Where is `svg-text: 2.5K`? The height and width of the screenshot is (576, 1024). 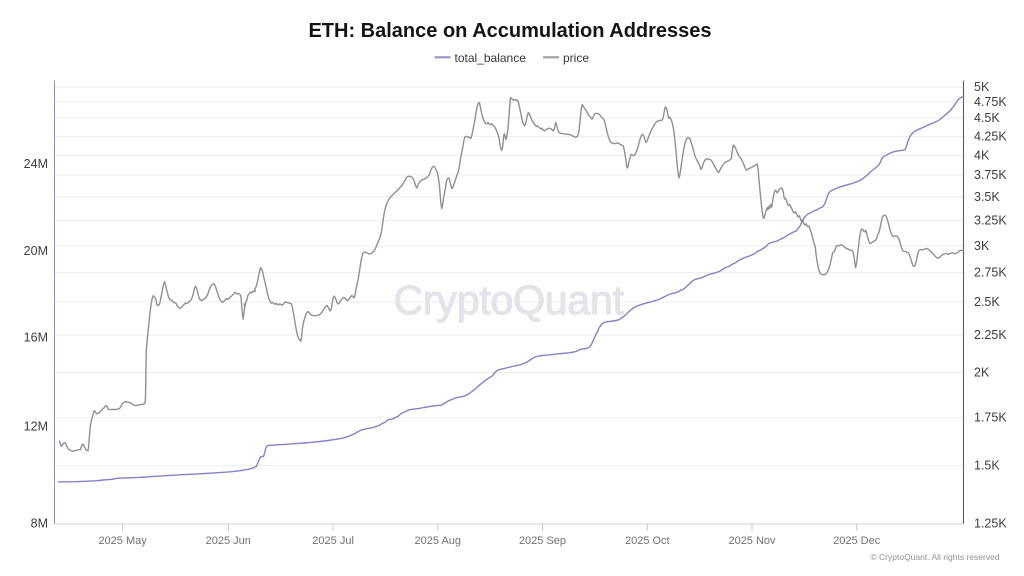
svg-text: 2.5K is located at coordinates (987, 302).